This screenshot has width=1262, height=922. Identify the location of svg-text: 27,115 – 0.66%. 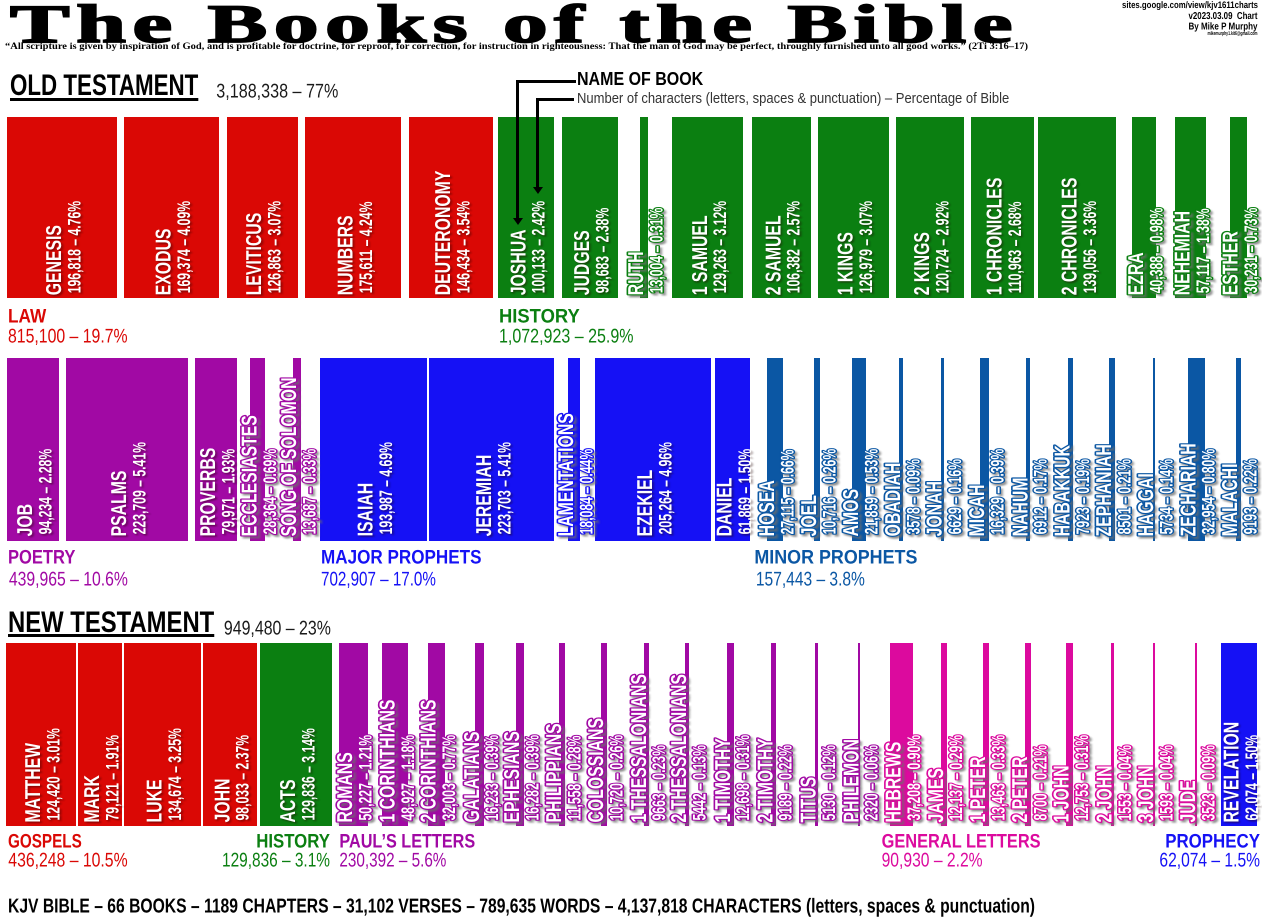
(790, 494).